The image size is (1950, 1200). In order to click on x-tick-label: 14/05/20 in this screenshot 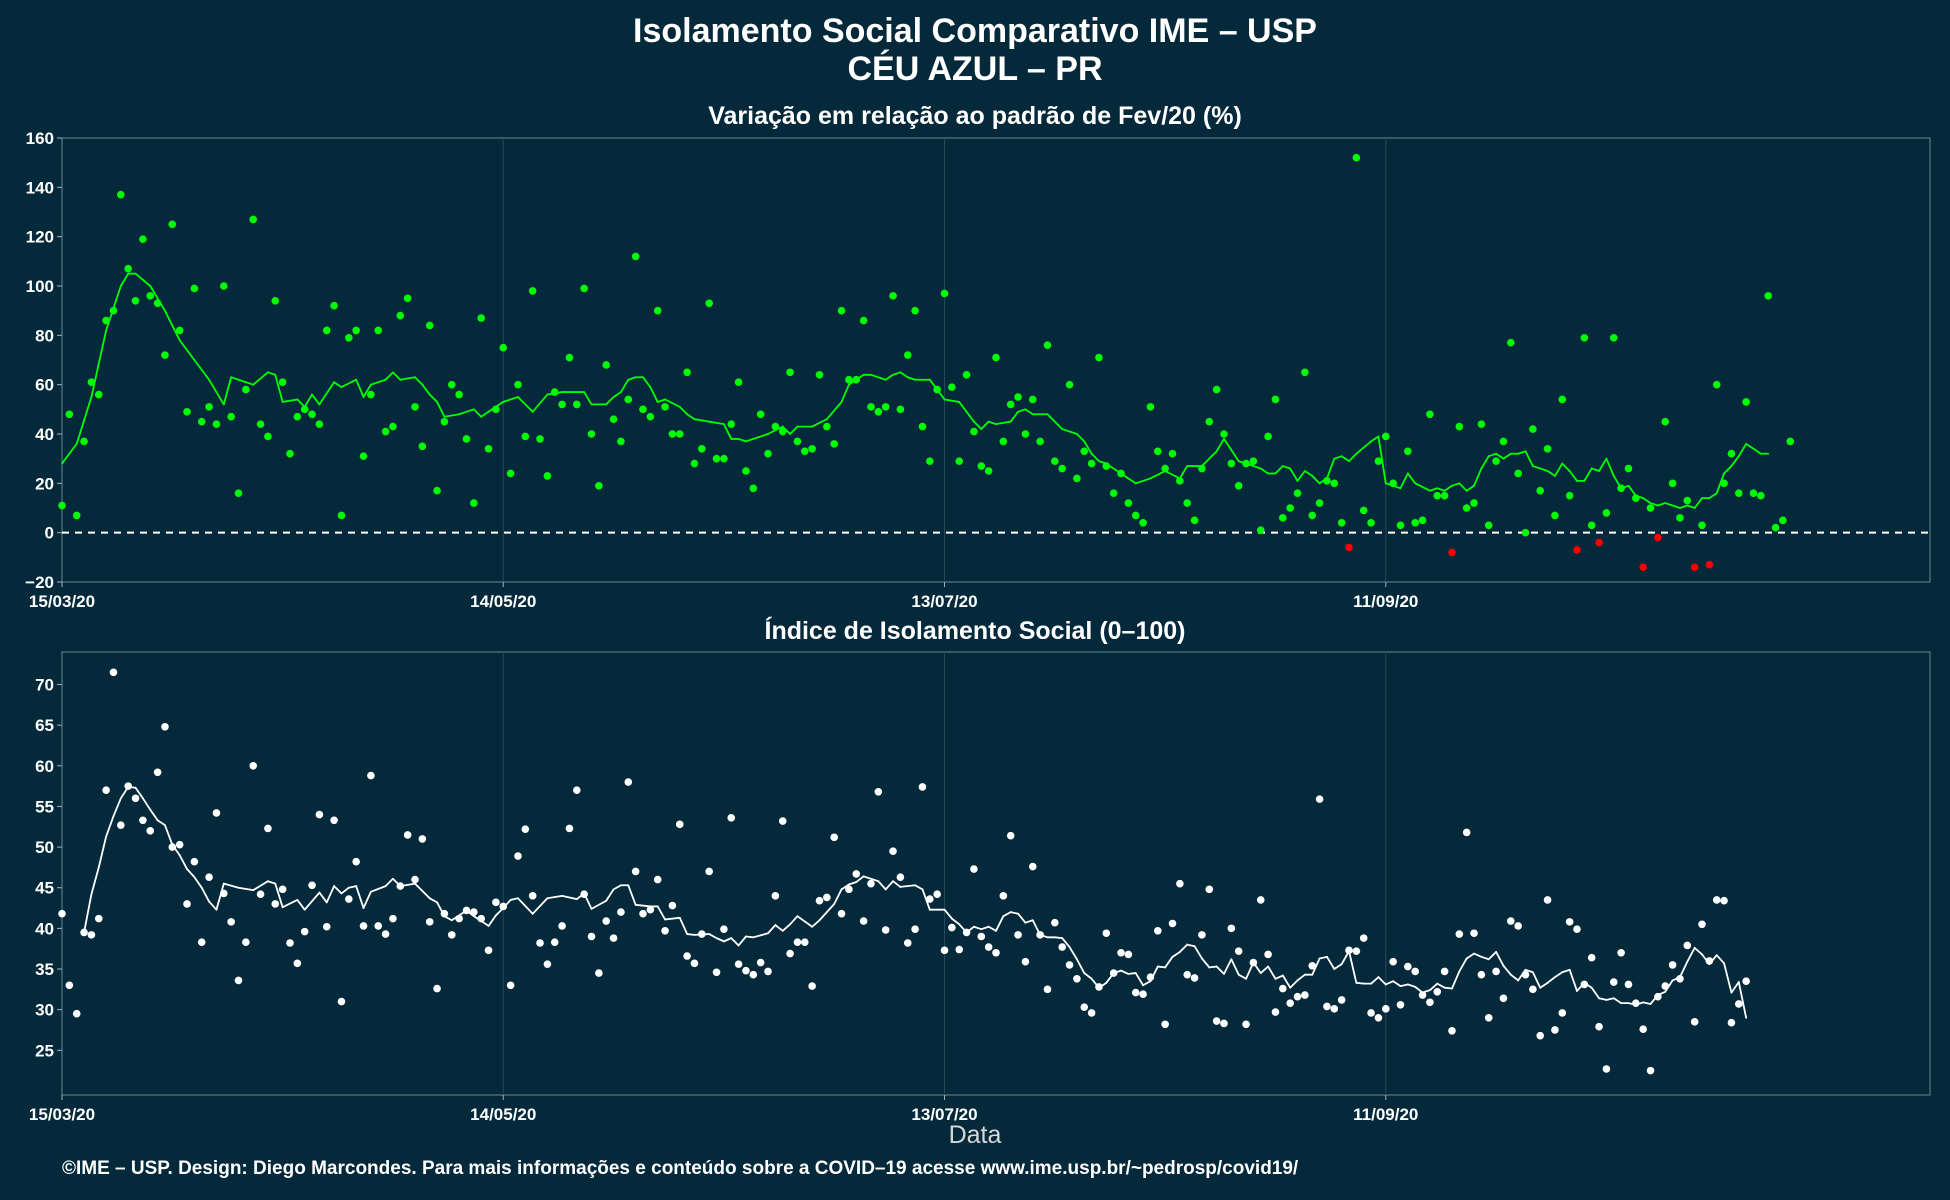, I will do `click(503, 601)`.